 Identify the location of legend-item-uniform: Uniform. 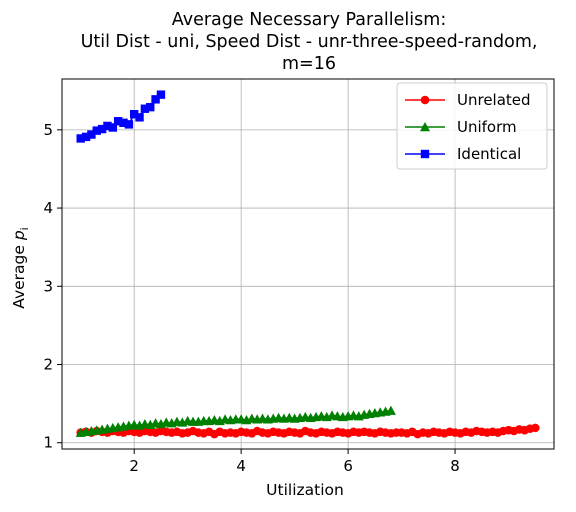
(461, 127).